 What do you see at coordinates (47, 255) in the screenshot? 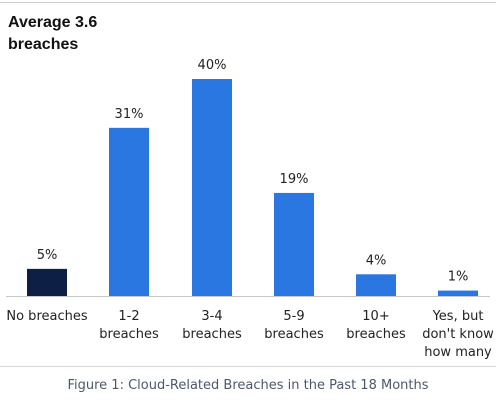
I see `value-label-0: 5%` at bounding box center [47, 255].